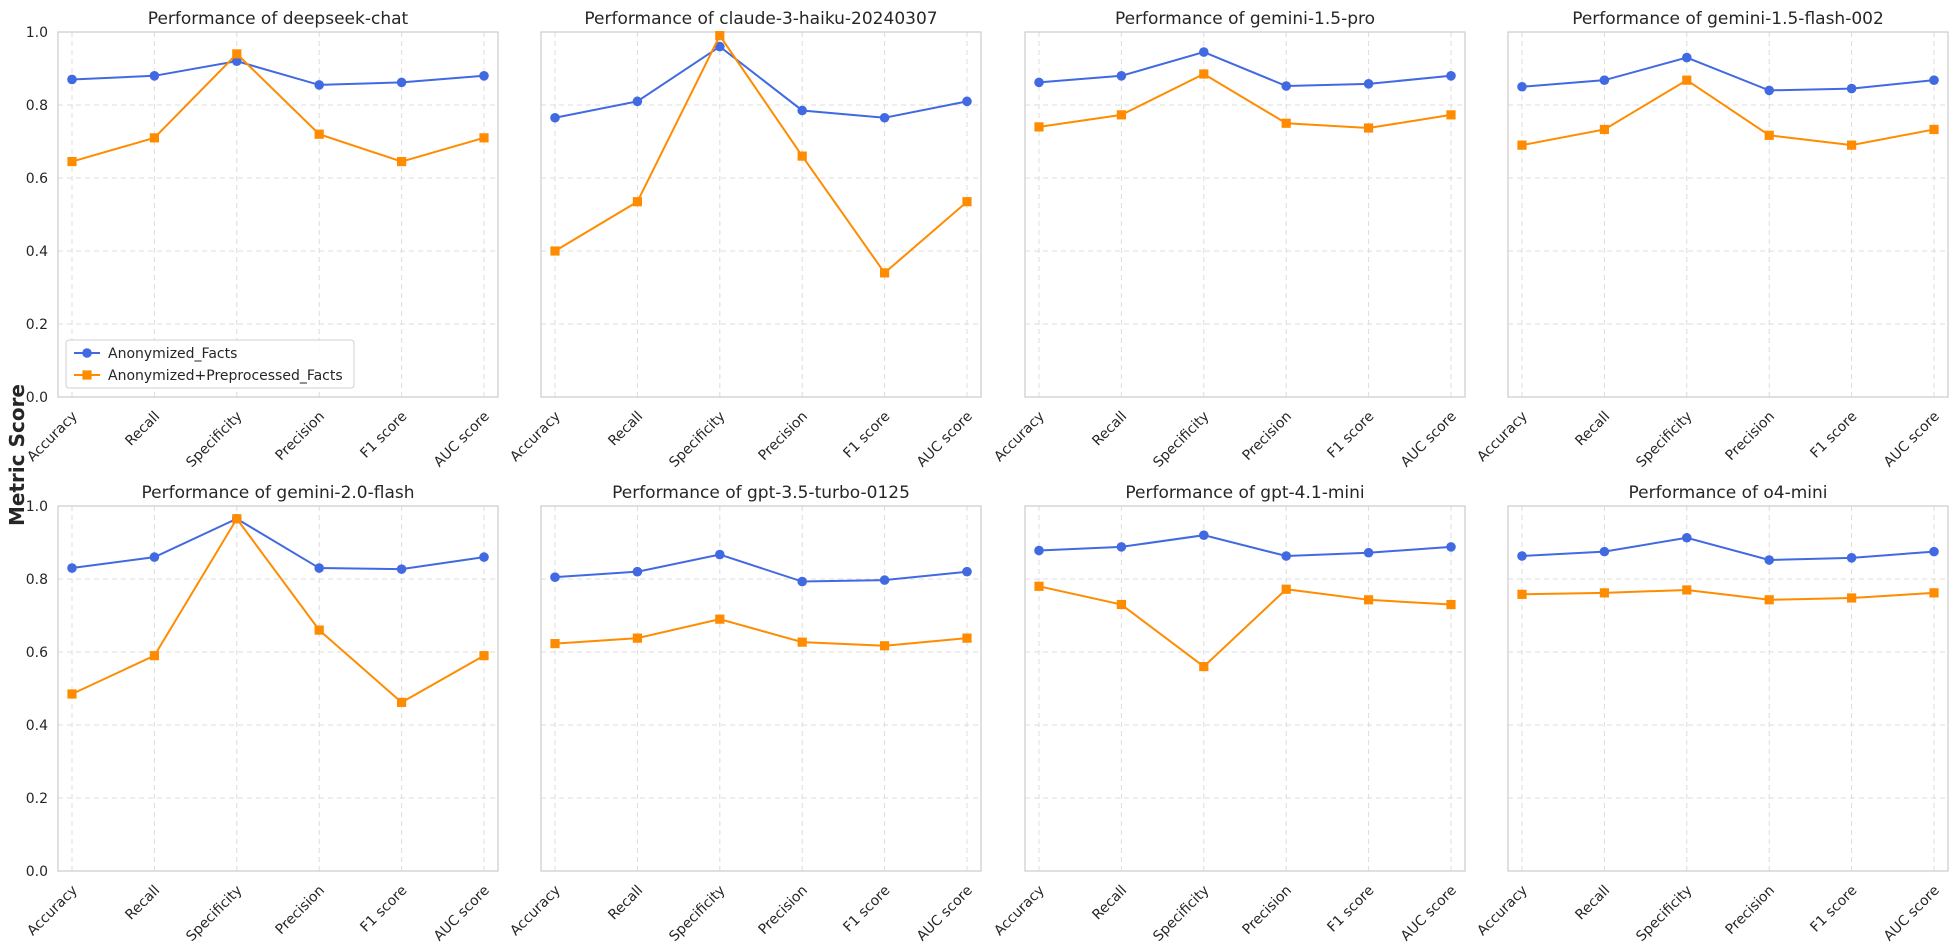 This screenshot has height=950, width=1960. I want to click on subplot-title: Performance of deepseek-chat, so click(278, 19).